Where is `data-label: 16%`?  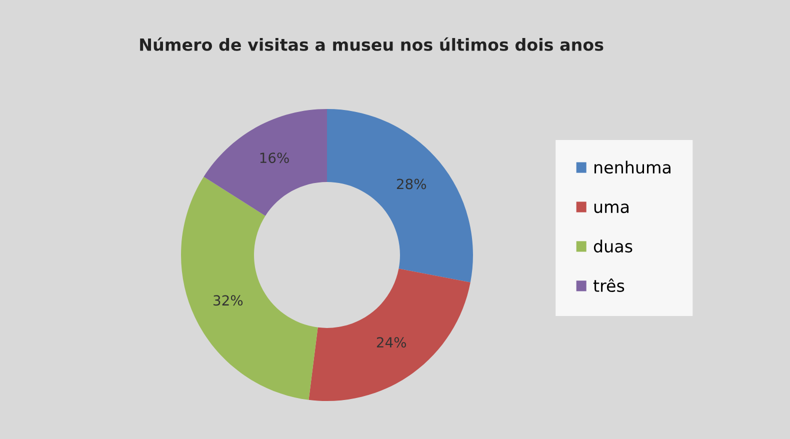 data-label: 16% is located at coordinates (274, 158).